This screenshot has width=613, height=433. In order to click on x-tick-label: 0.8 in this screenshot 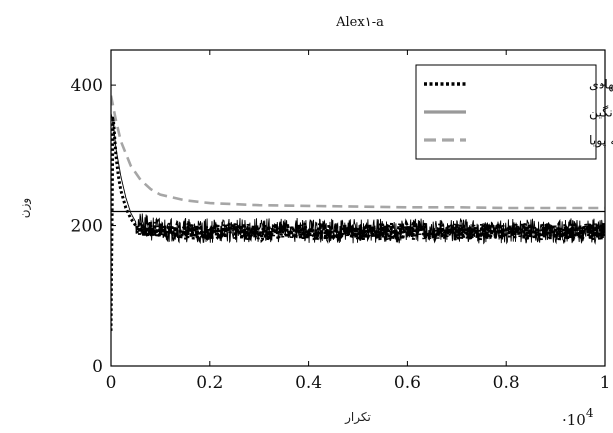, I will do `click(506, 383)`.